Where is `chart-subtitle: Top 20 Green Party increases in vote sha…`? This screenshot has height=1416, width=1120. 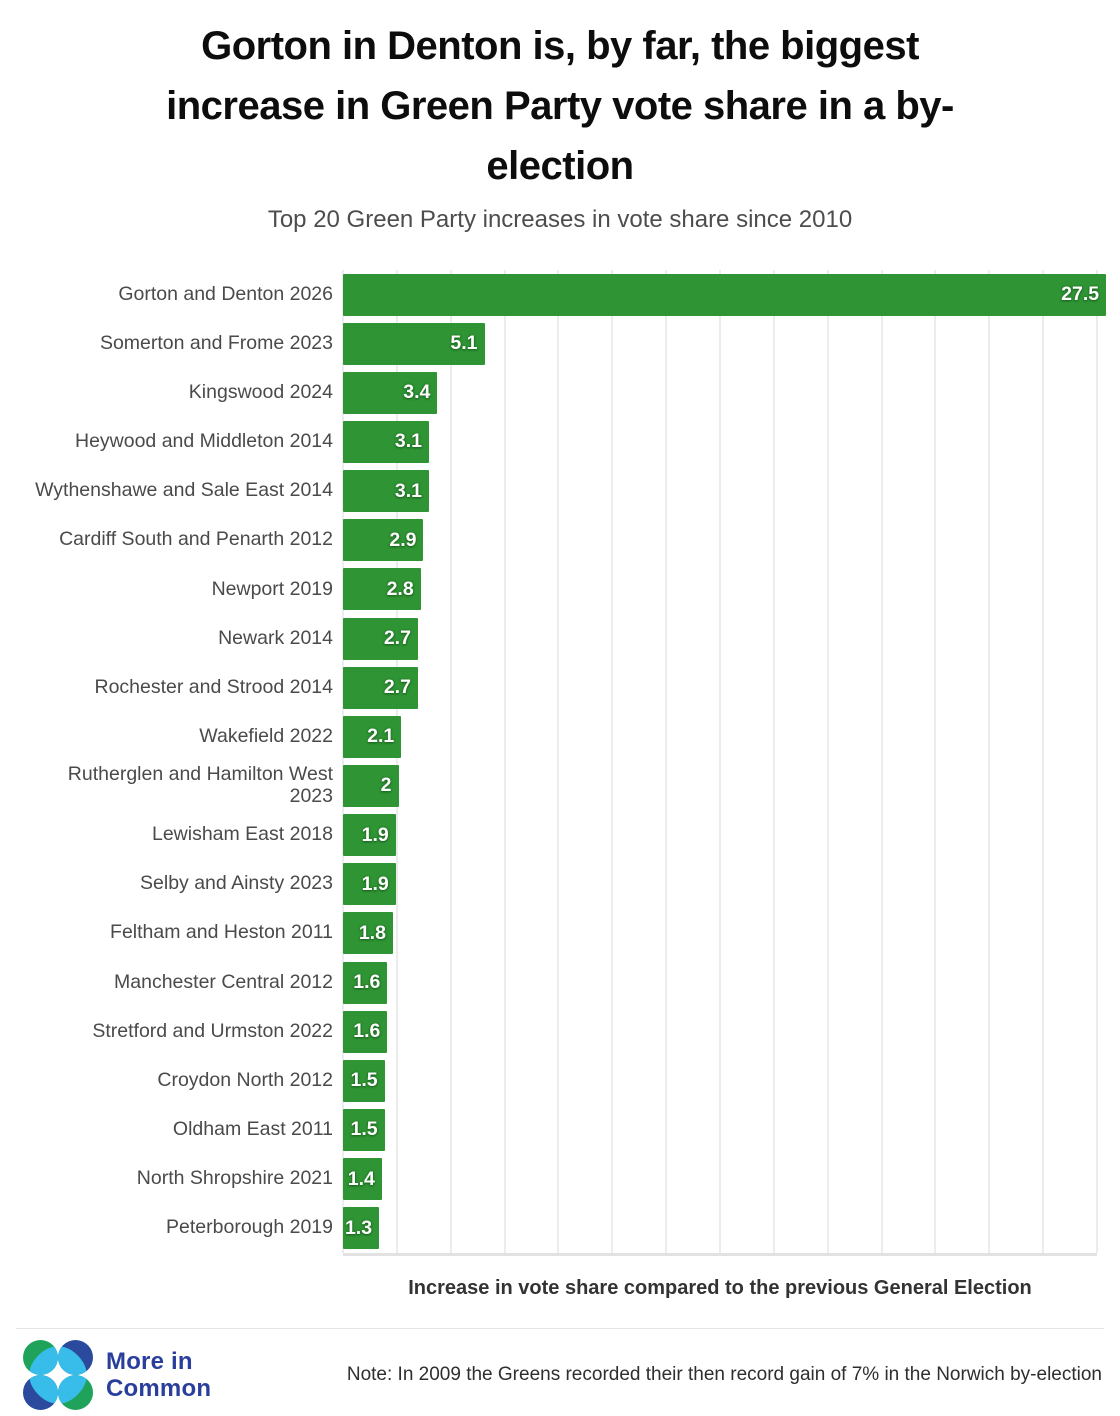 chart-subtitle: Top 20 Green Party increases in vote sha… is located at coordinates (560, 219).